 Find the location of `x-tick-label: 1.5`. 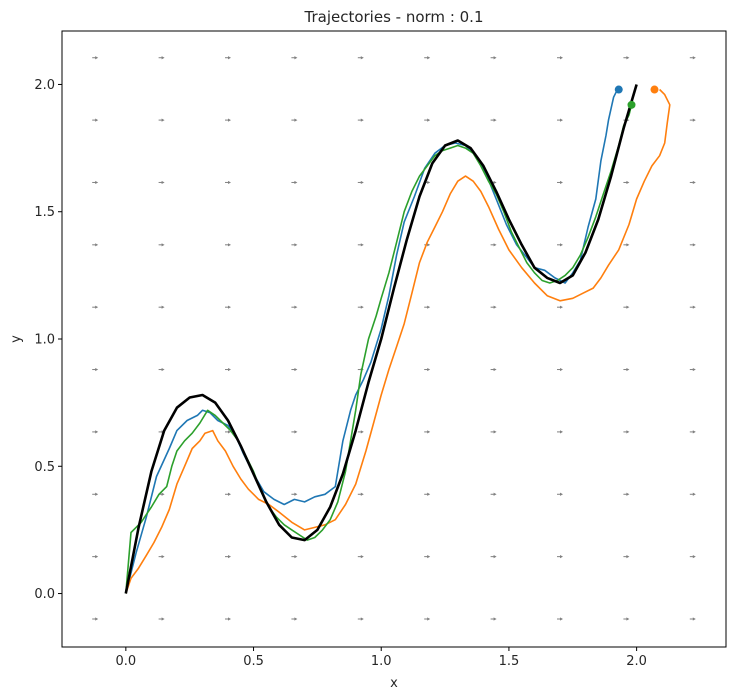

x-tick-label: 1.5 is located at coordinates (509, 661).